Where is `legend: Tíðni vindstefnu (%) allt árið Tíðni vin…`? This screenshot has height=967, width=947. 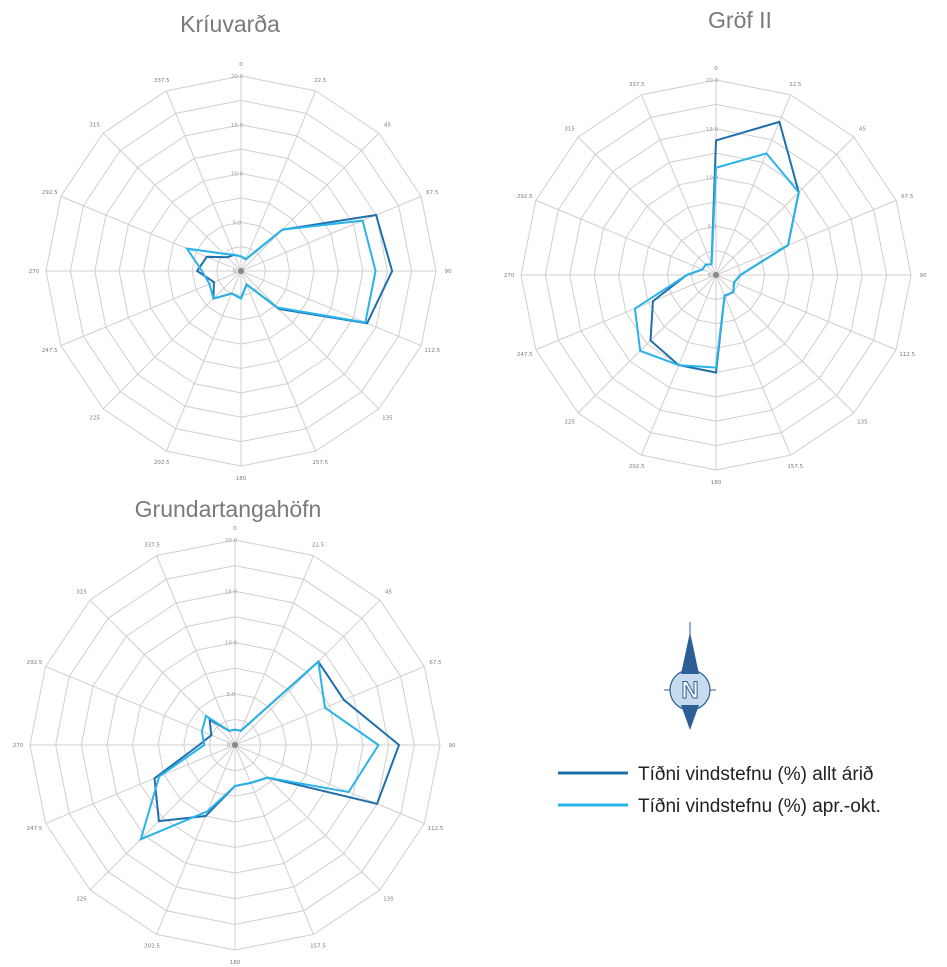 legend: Tíðni vindstefnu (%) allt árið Tíðni vin… is located at coordinates (719, 790).